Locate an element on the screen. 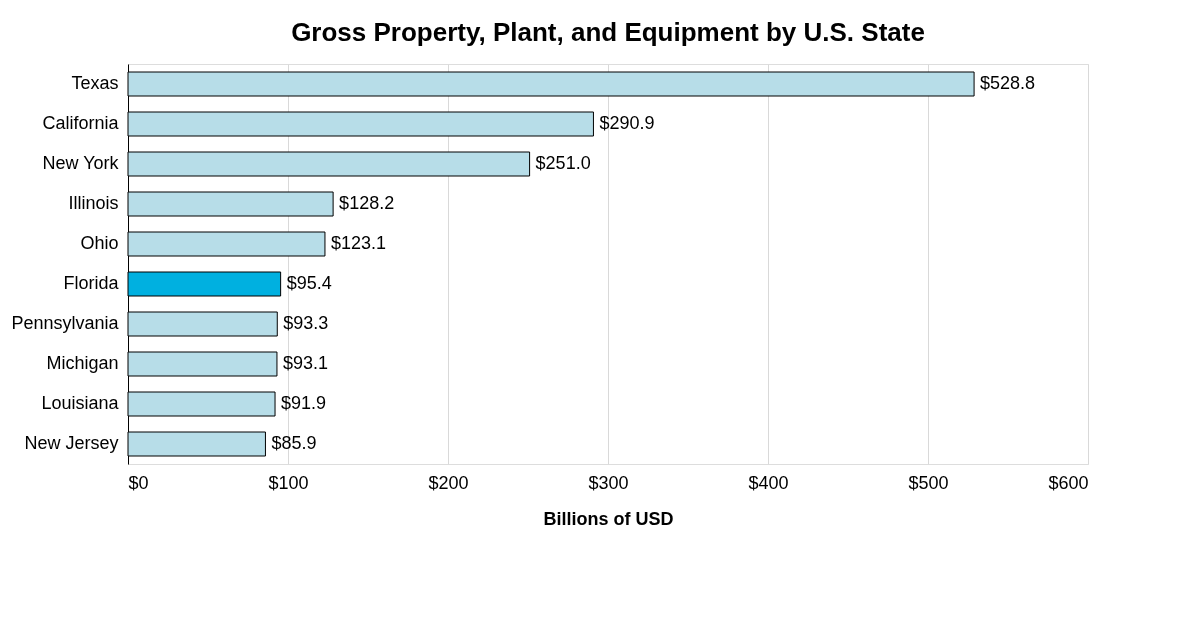  x-tick-label: $400 is located at coordinates (768, 482).